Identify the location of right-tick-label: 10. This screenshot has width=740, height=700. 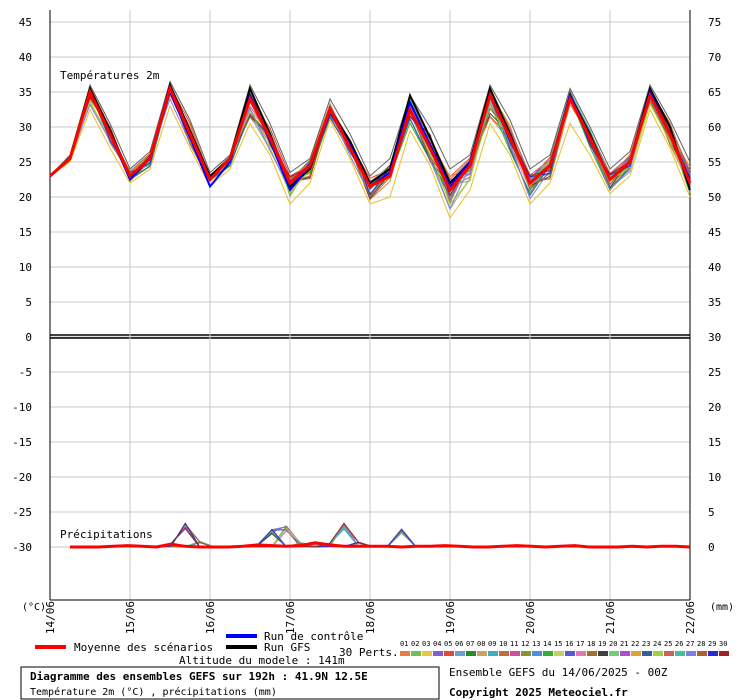
(714, 477).